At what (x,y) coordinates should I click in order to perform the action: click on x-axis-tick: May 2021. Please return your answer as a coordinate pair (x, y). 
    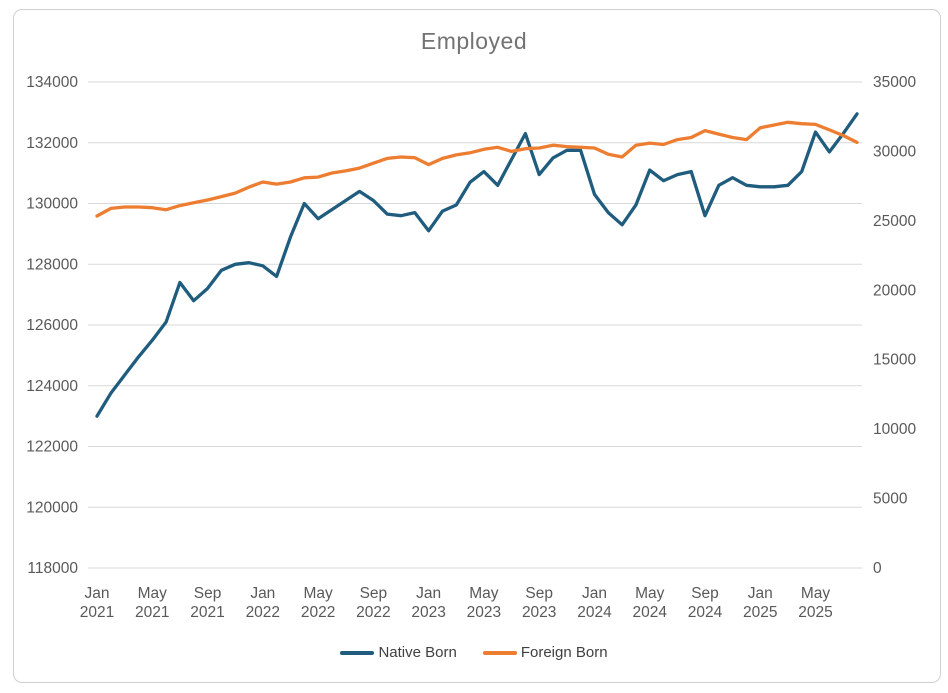
    Looking at the image, I should click on (152, 603).